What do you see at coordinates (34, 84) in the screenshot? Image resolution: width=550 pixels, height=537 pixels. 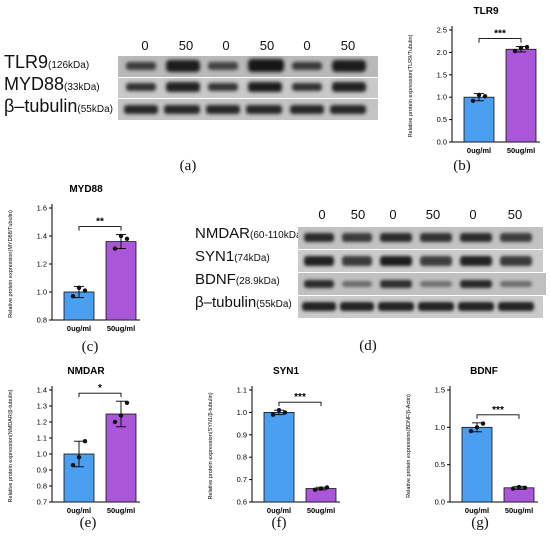 I see `protein-name: MYD88` at bounding box center [34, 84].